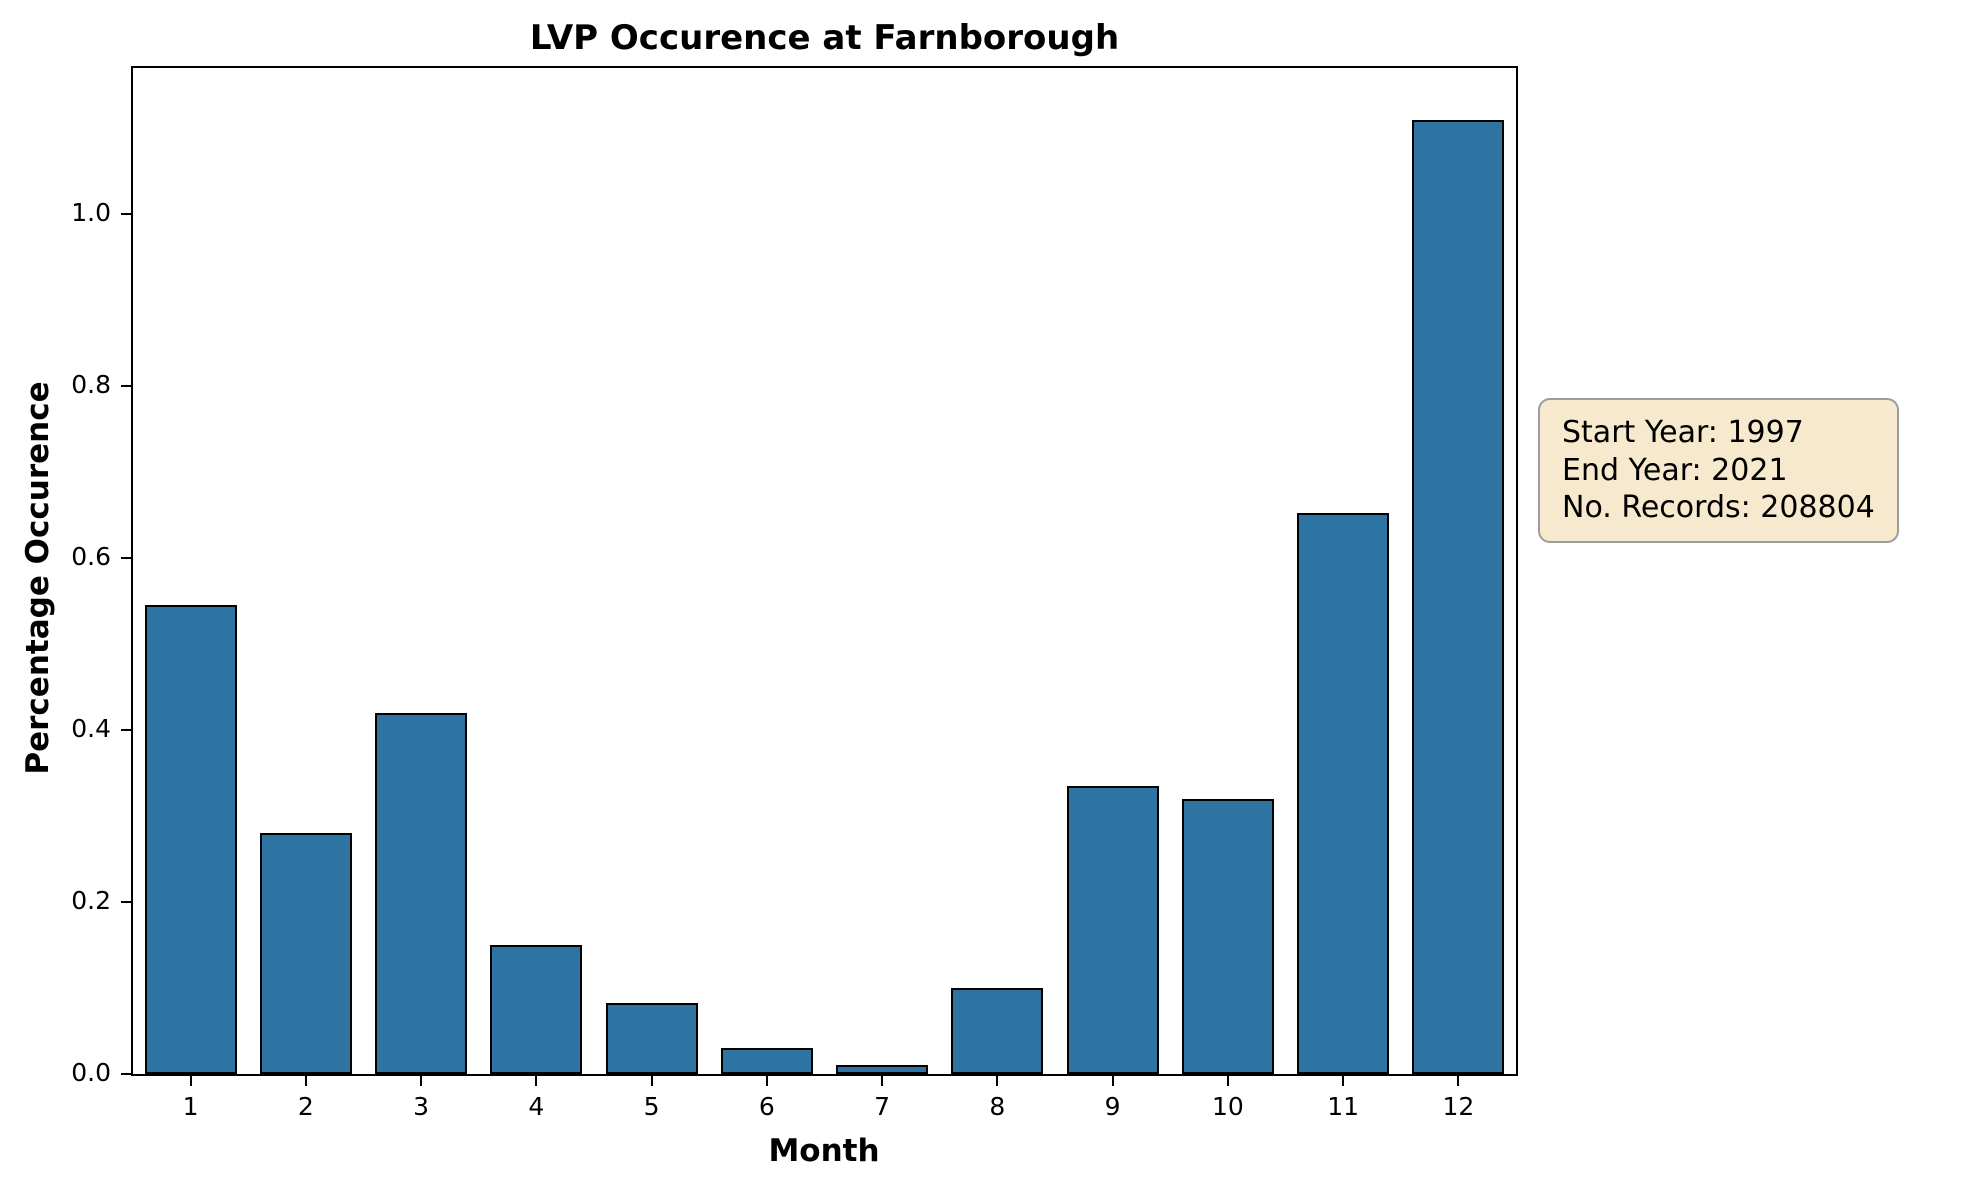  Describe the element at coordinates (91, 557) in the screenshot. I see `y-tick-label: 0.6` at that location.